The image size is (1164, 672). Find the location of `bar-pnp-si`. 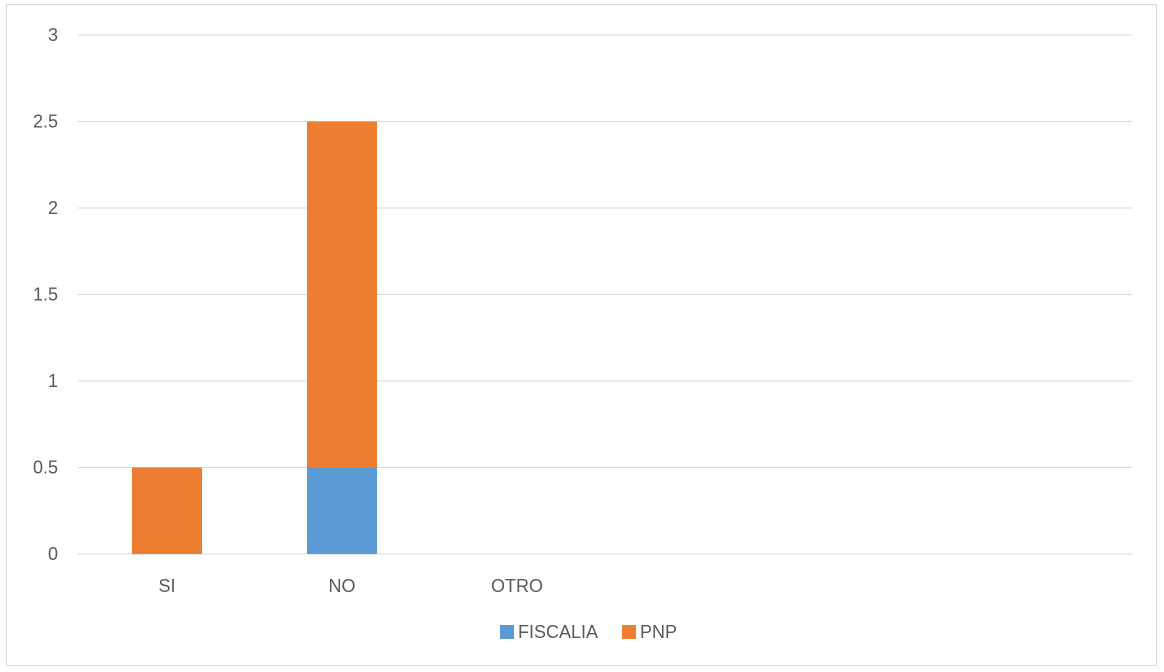

bar-pnp-si is located at coordinates (167, 510).